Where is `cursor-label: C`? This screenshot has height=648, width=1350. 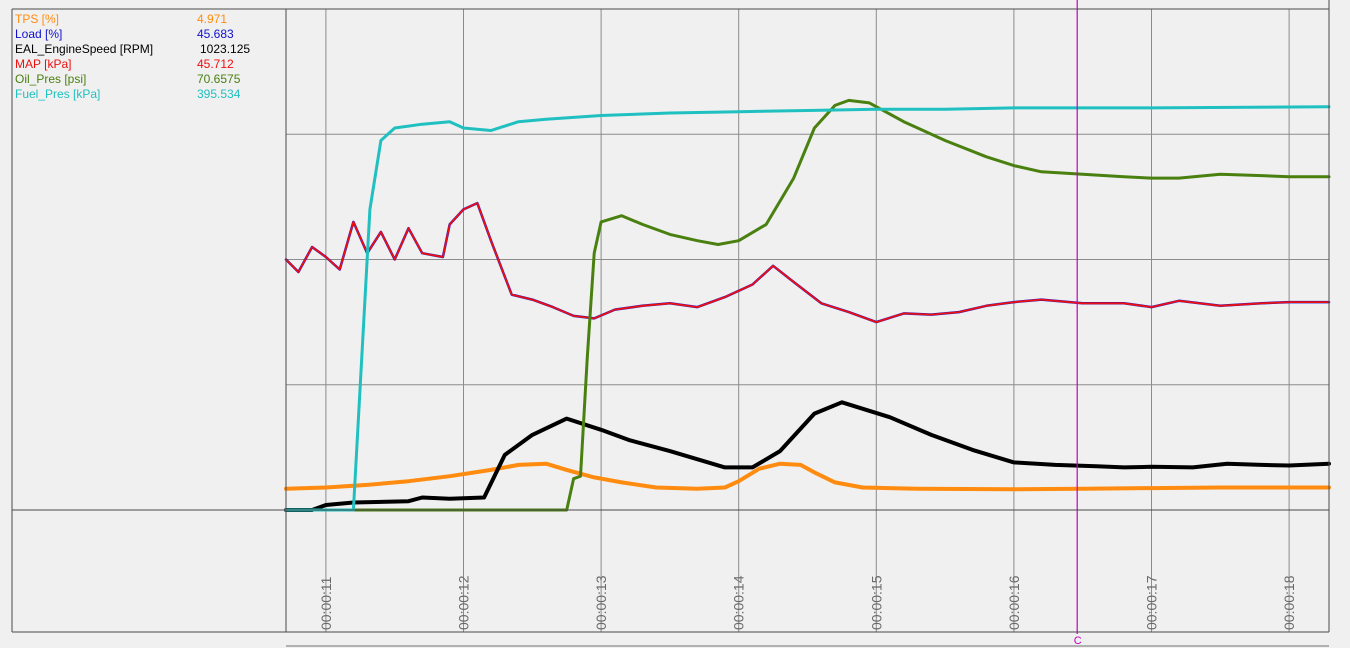 cursor-label: C is located at coordinates (1078, 641).